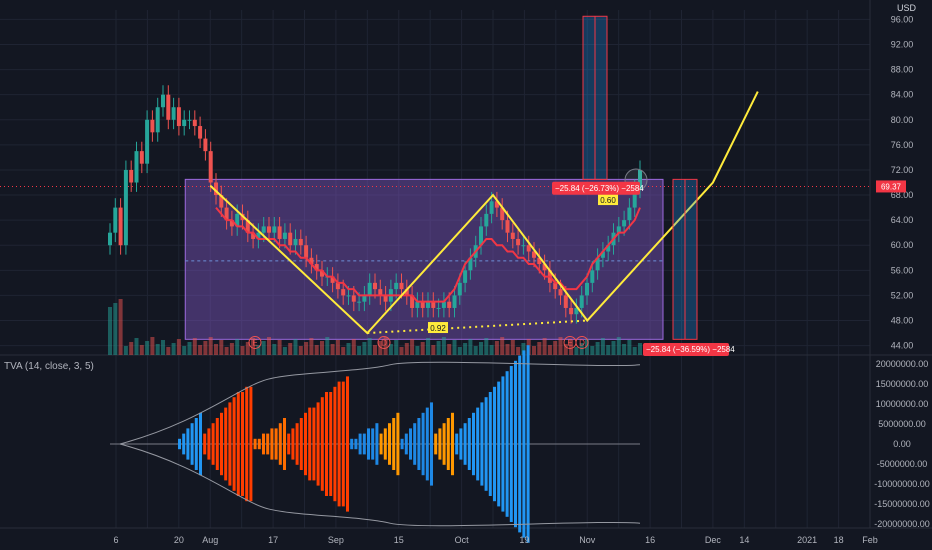 The width and height of the screenshot is (932, 550). Describe the element at coordinates (902, 484) in the screenshot. I see `indicator-tick-label: -10000000.00` at that location.